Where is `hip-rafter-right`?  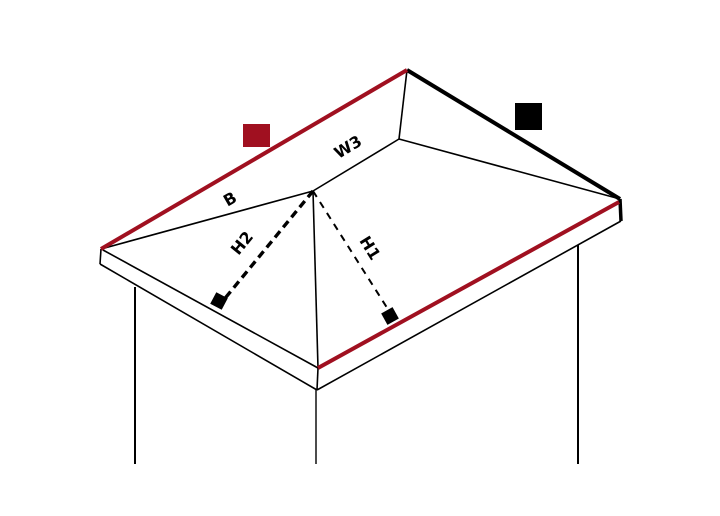
hip-rafter-right is located at coordinates (509, 169).